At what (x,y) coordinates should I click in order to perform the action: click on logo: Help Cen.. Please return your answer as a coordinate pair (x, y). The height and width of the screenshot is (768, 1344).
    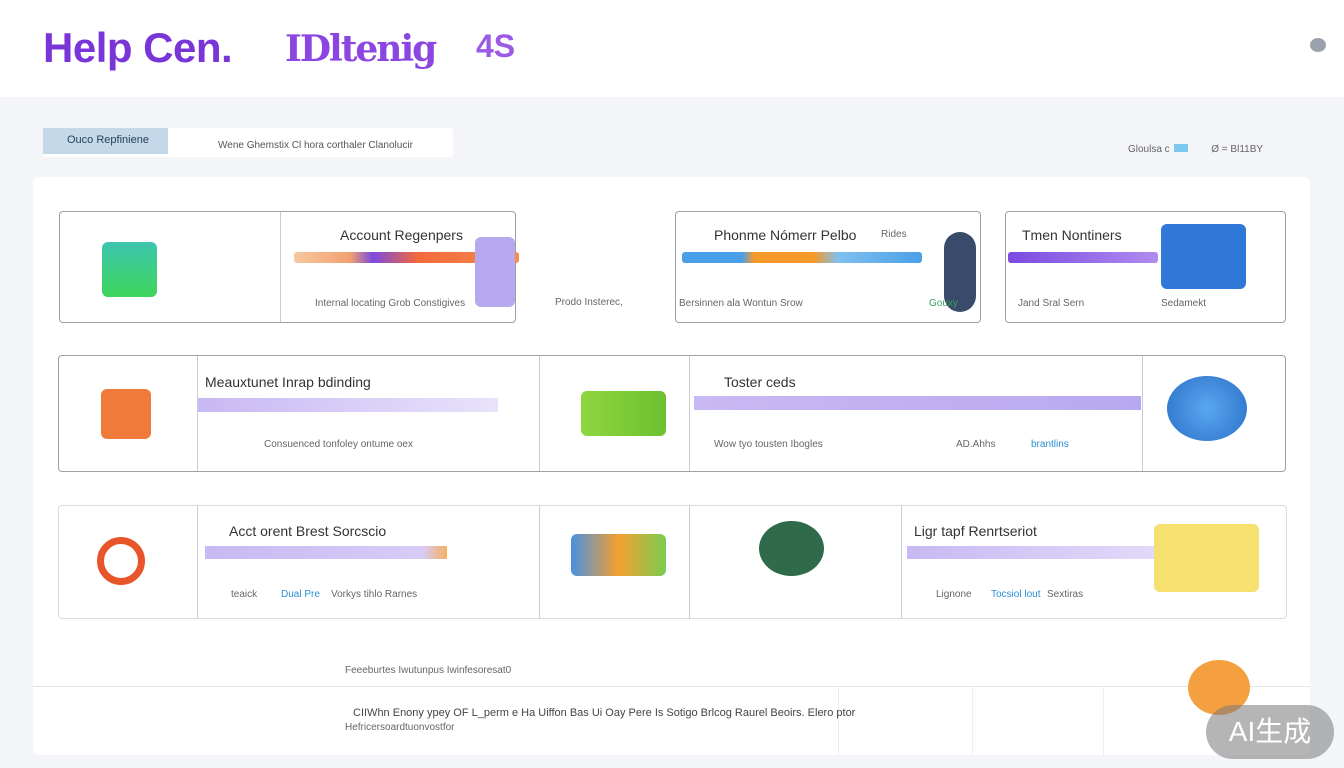
    Looking at the image, I should click on (138, 47).